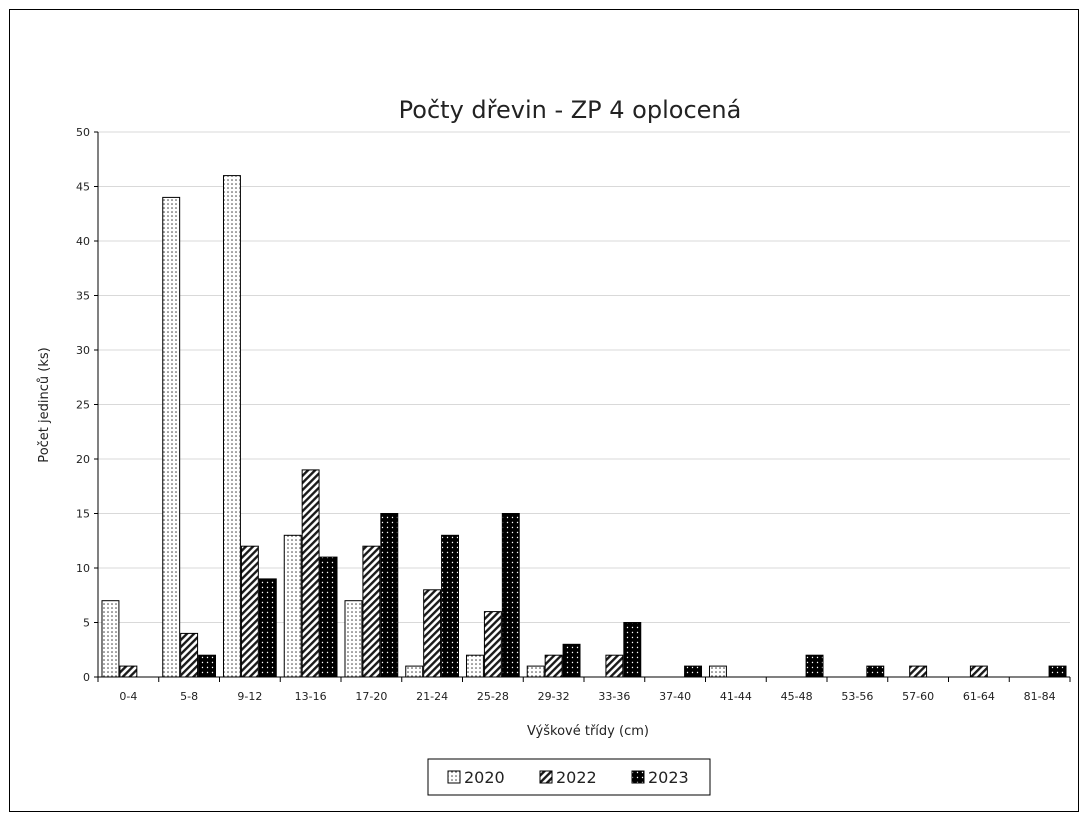 The height and width of the screenshot is (823, 1090). I want to click on y-tick-label: 50, so click(83, 132).